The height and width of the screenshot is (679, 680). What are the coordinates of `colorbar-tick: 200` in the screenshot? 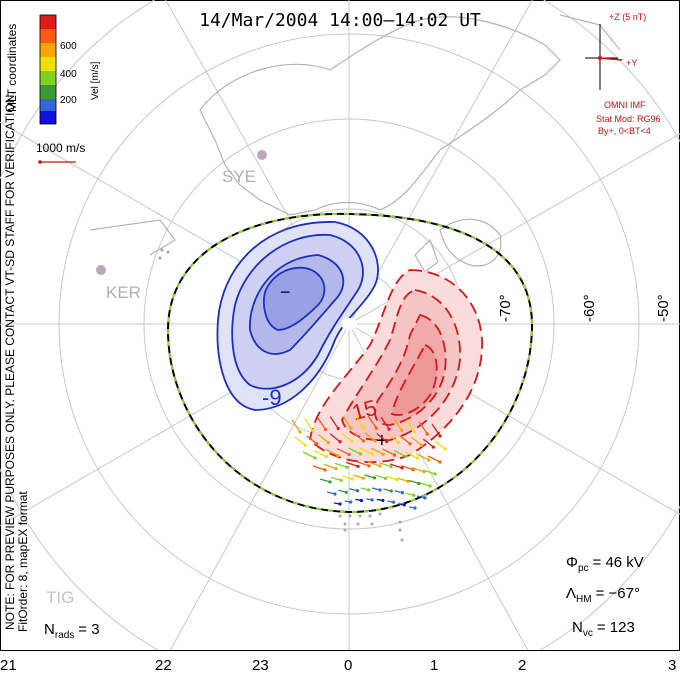 It's located at (68, 100).